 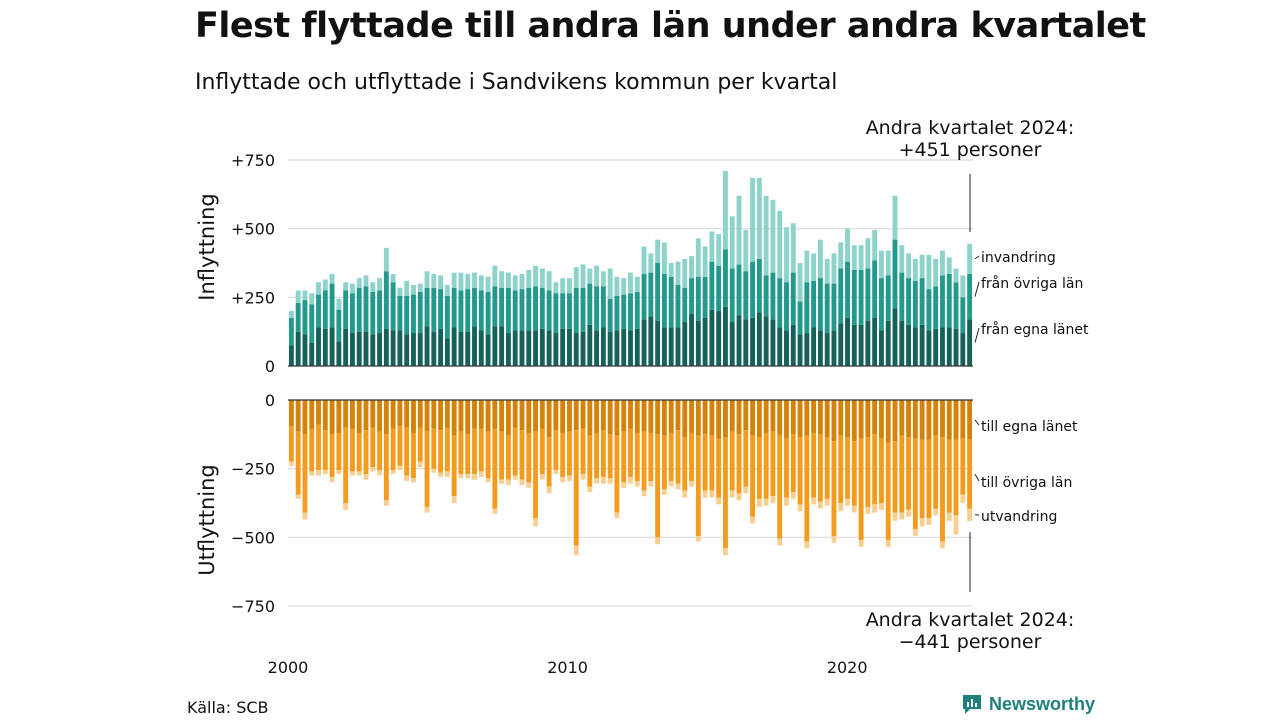 What do you see at coordinates (207, 246) in the screenshot?
I see `y-axis-title-top: Inflyttning` at bounding box center [207, 246].